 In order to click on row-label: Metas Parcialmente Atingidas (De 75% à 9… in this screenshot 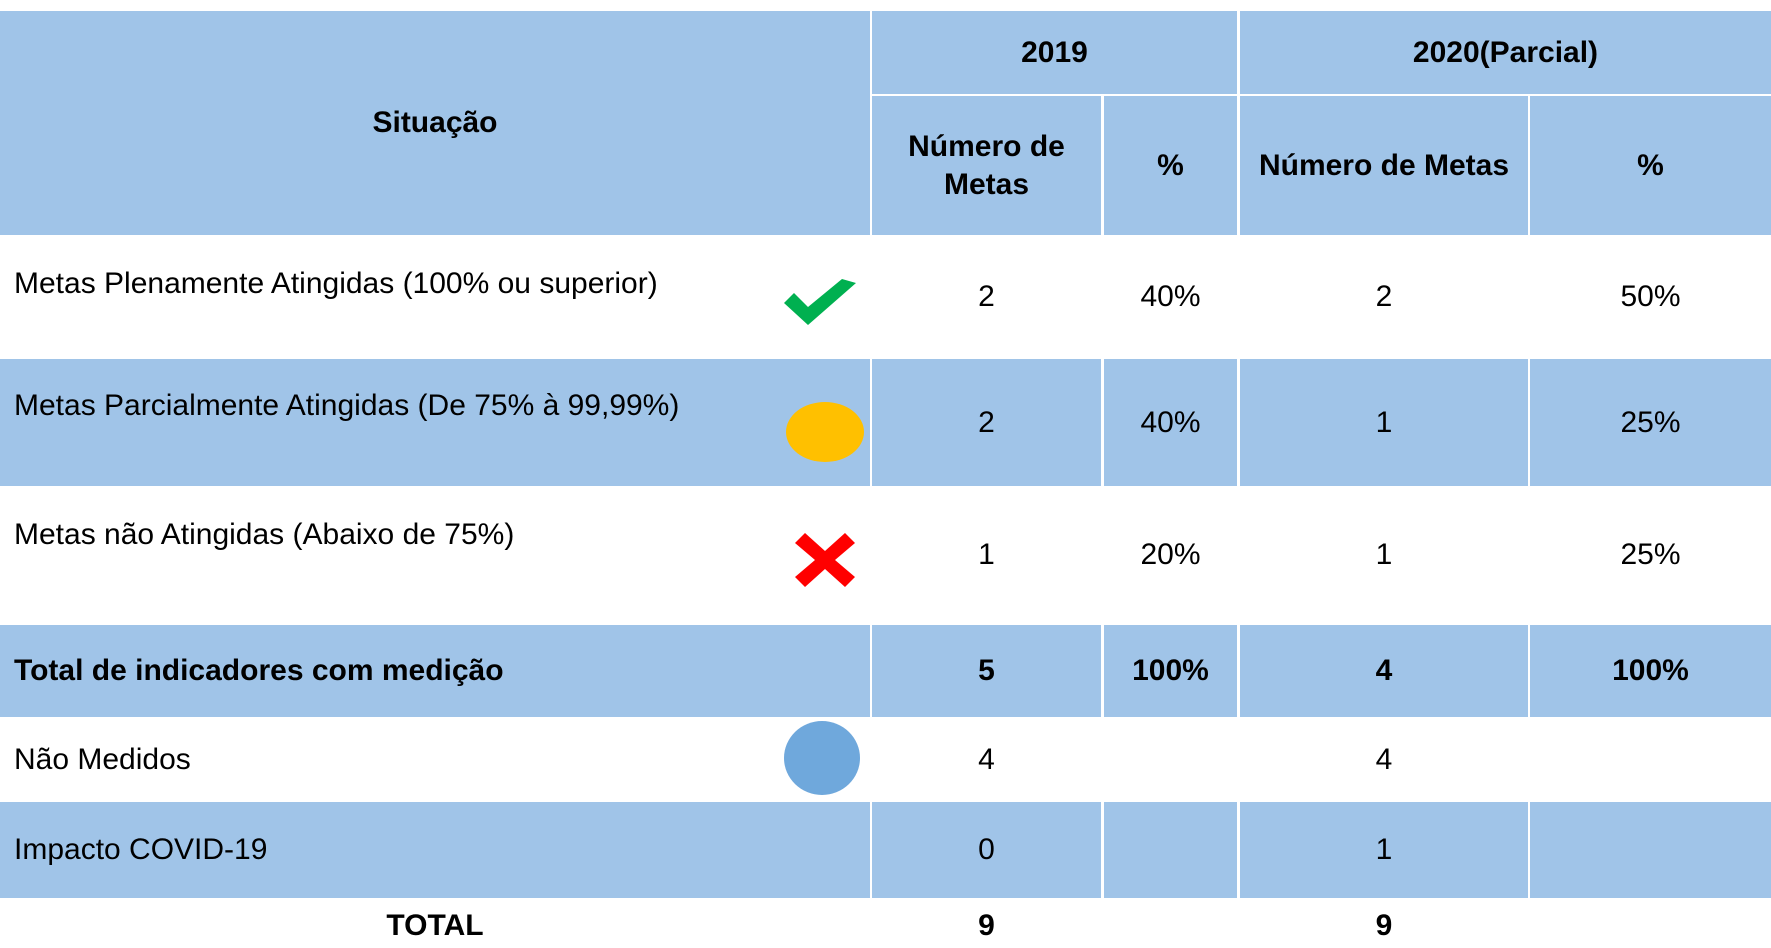, I will do `click(435, 422)`.